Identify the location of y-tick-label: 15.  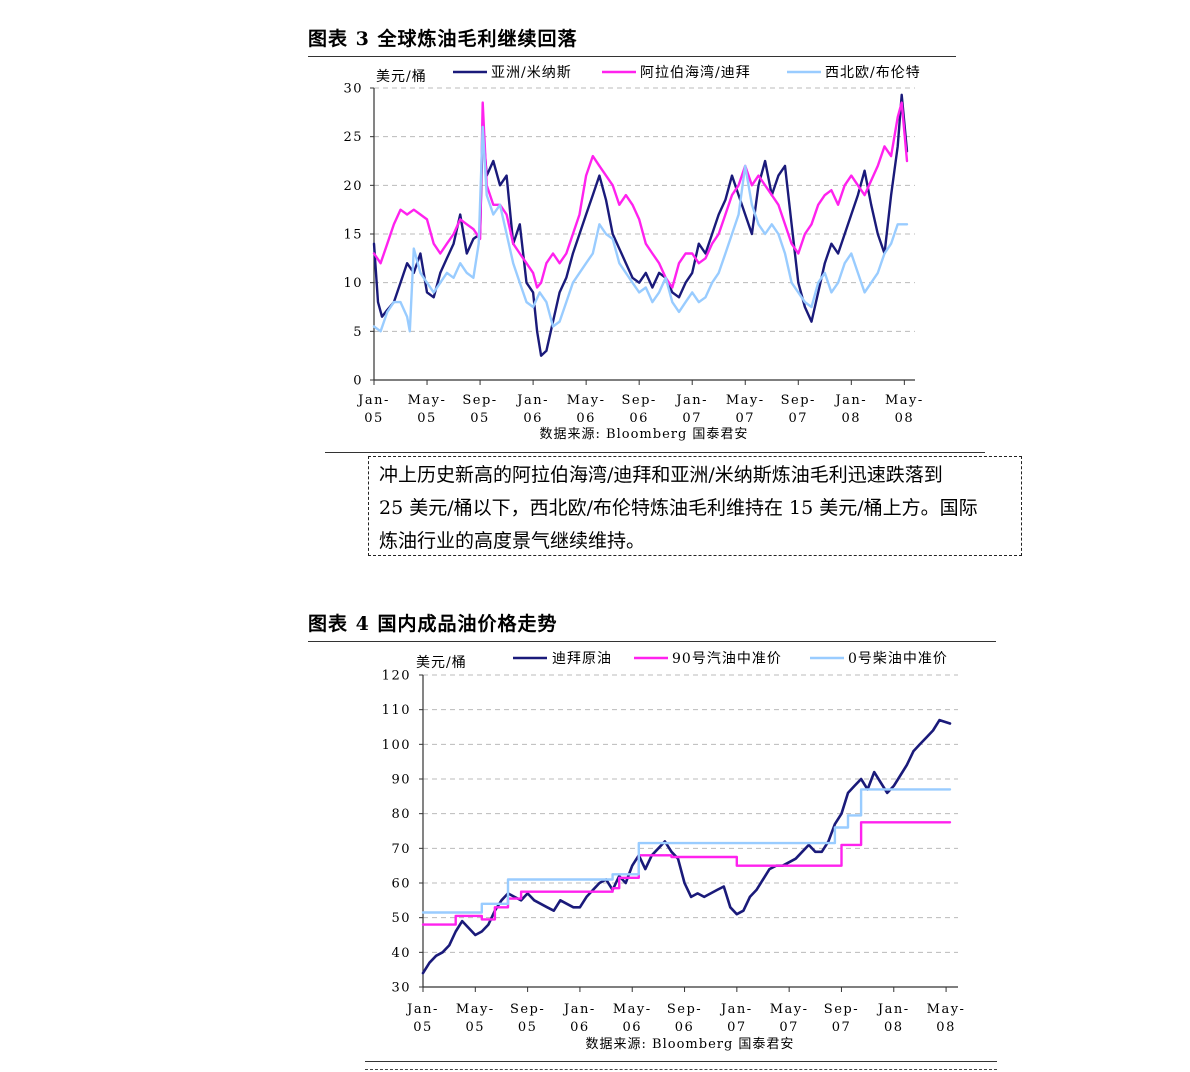
(353, 235).